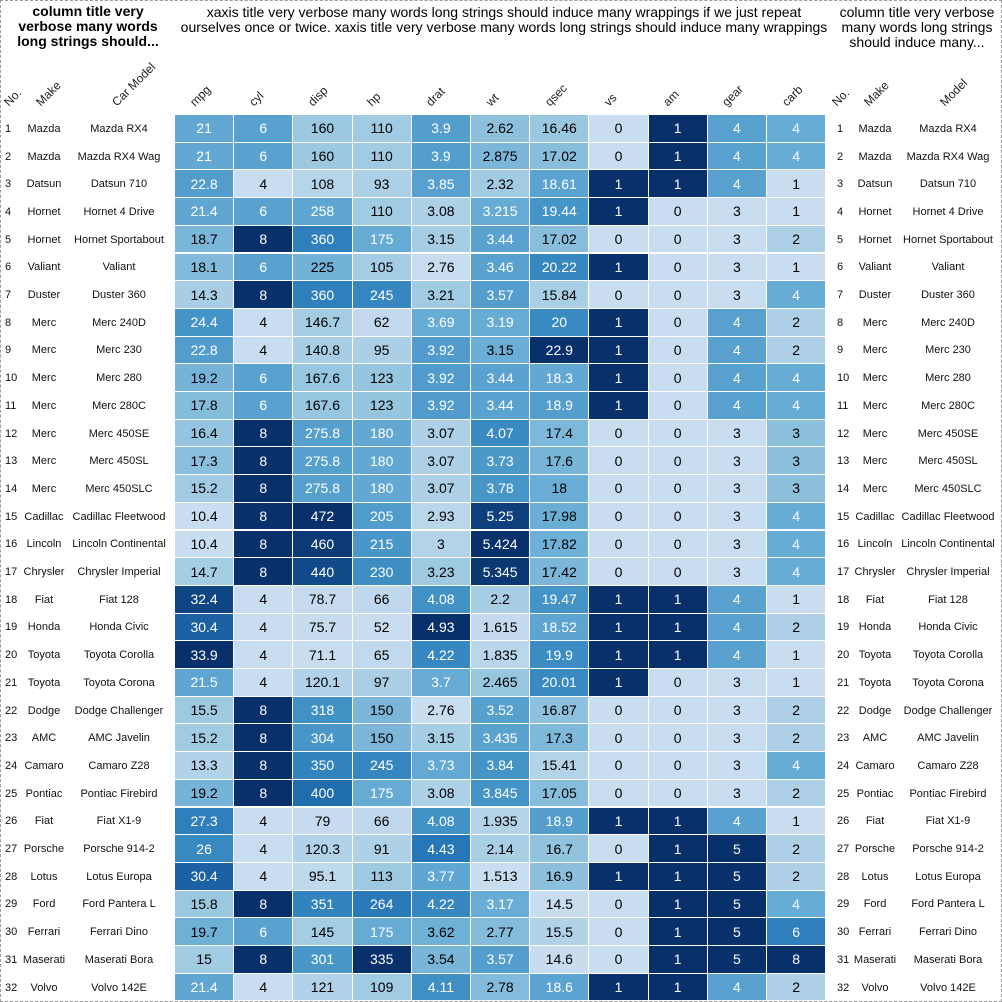 The width and height of the screenshot is (1002, 1002). Describe the element at coordinates (678, 904) in the screenshot. I see `heatmap-cell-am-29: 1` at that location.